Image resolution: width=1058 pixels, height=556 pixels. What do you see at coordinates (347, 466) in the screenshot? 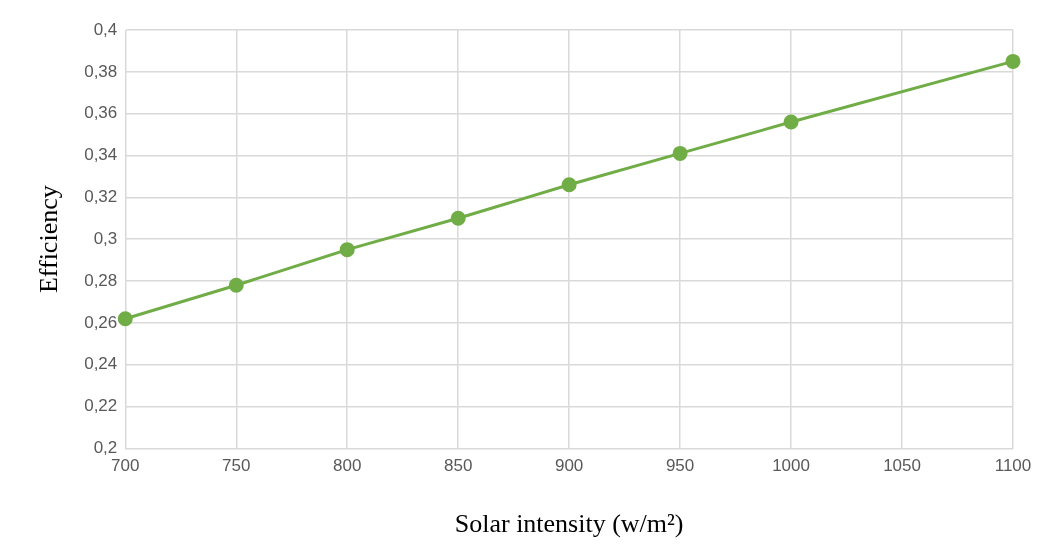
I see `x-tick-label: 800` at bounding box center [347, 466].